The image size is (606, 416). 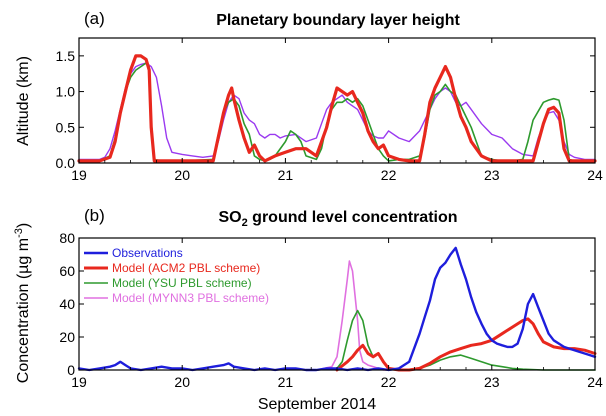 I want to click on panel-a-label: (a), so click(x=94, y=18).